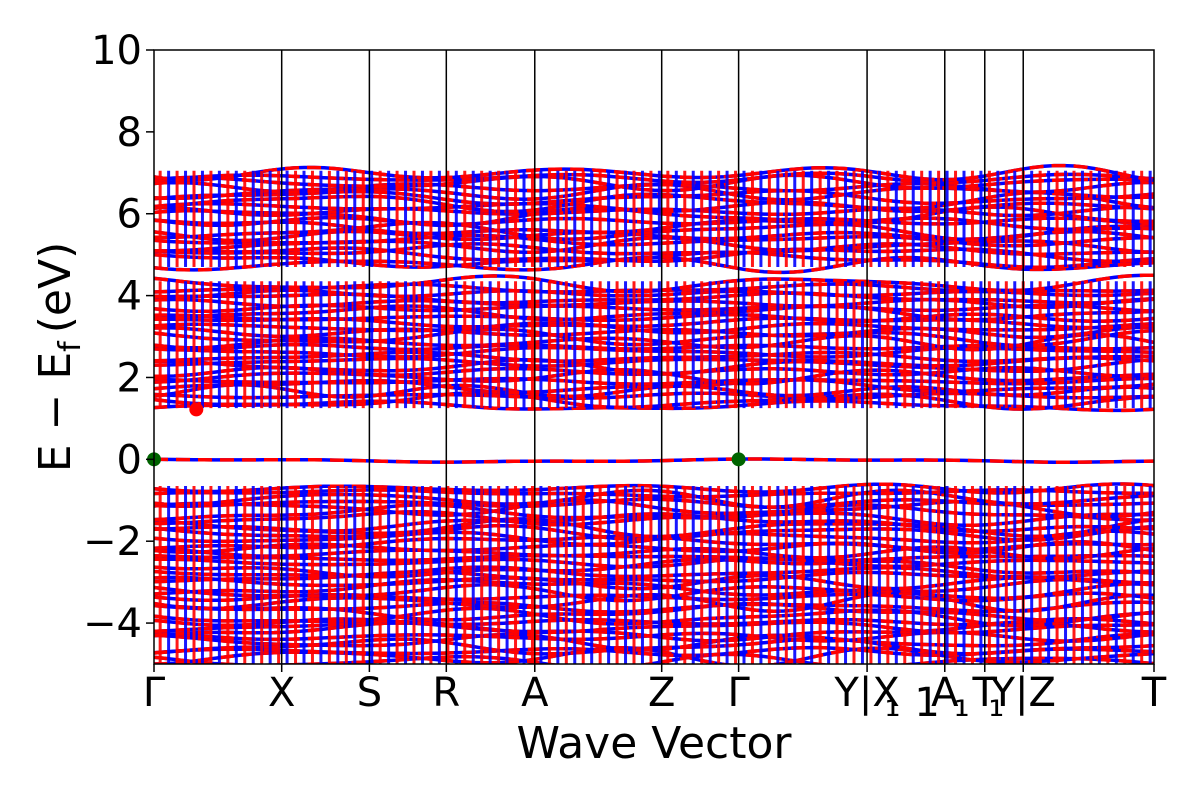 The image size is (1200, 800). What do you see at coordinates (196, 409) in the screenshot?
I see `special-point-cbm` at bounding box center [196, 409].